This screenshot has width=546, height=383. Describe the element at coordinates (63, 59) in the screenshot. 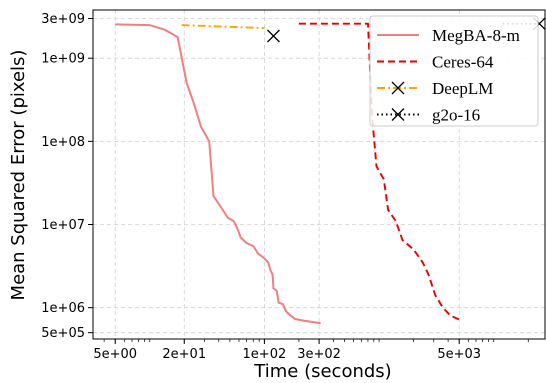

I see `y-tick-label: 1e+09` at that location.